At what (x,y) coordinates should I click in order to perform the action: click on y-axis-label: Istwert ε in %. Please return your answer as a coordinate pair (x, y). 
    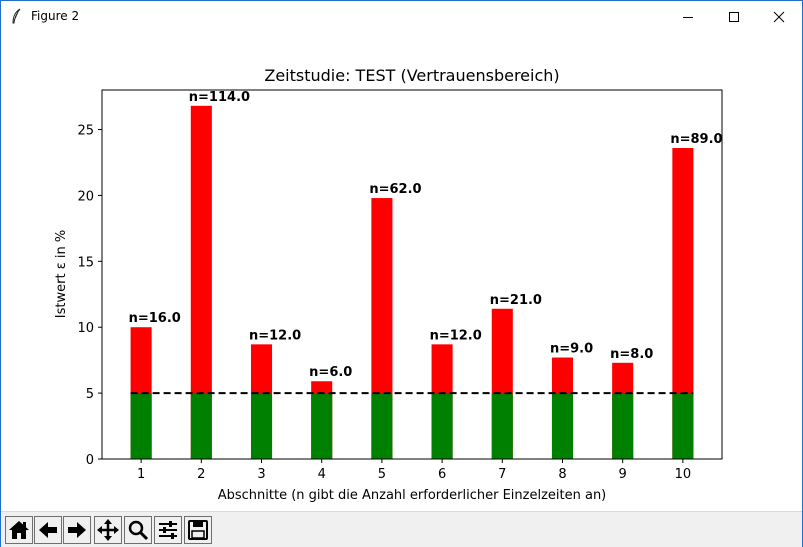
    Looking at the image, I should click on (61, 274).